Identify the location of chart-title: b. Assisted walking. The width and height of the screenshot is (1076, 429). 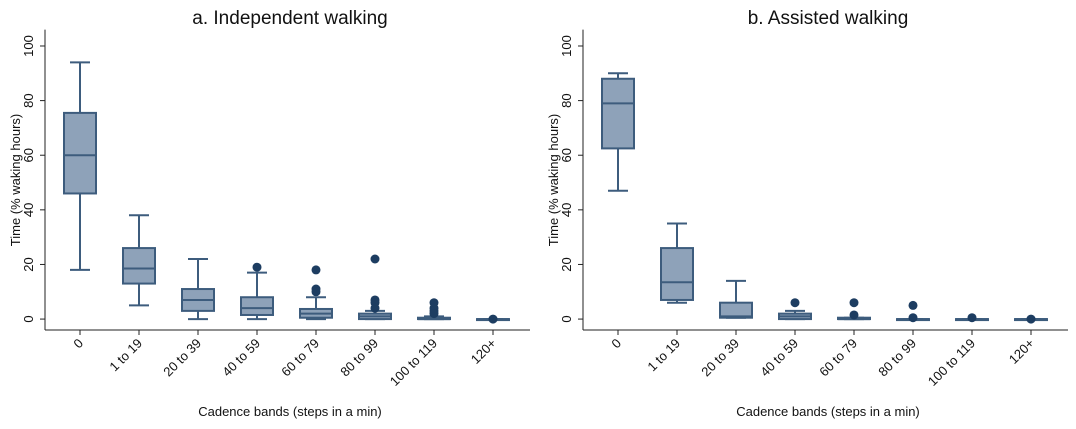
(828, 18).